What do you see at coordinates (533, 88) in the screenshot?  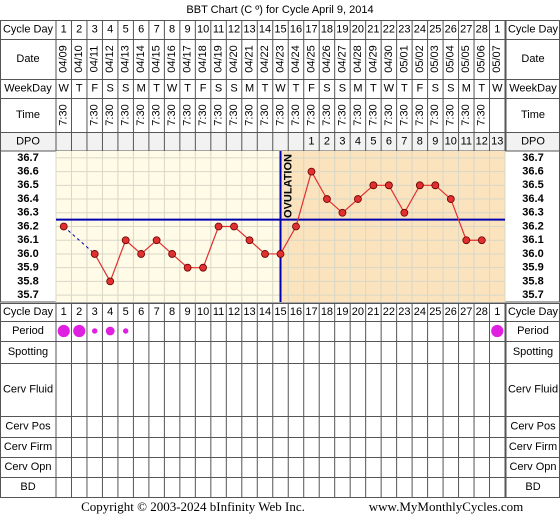 I see `row-label: WeekDay` at bounding box center [533, 88].